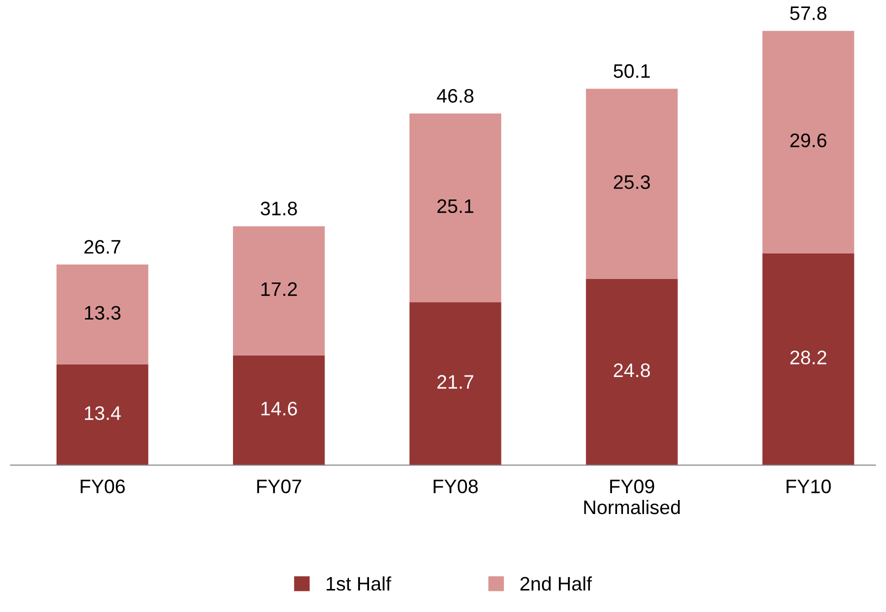 This screenshot has width=886, height=612. What do you see at coordinates (808, 13) in the screenshot?
I see `total-label: 57.8` at bounding box center [808, 13].